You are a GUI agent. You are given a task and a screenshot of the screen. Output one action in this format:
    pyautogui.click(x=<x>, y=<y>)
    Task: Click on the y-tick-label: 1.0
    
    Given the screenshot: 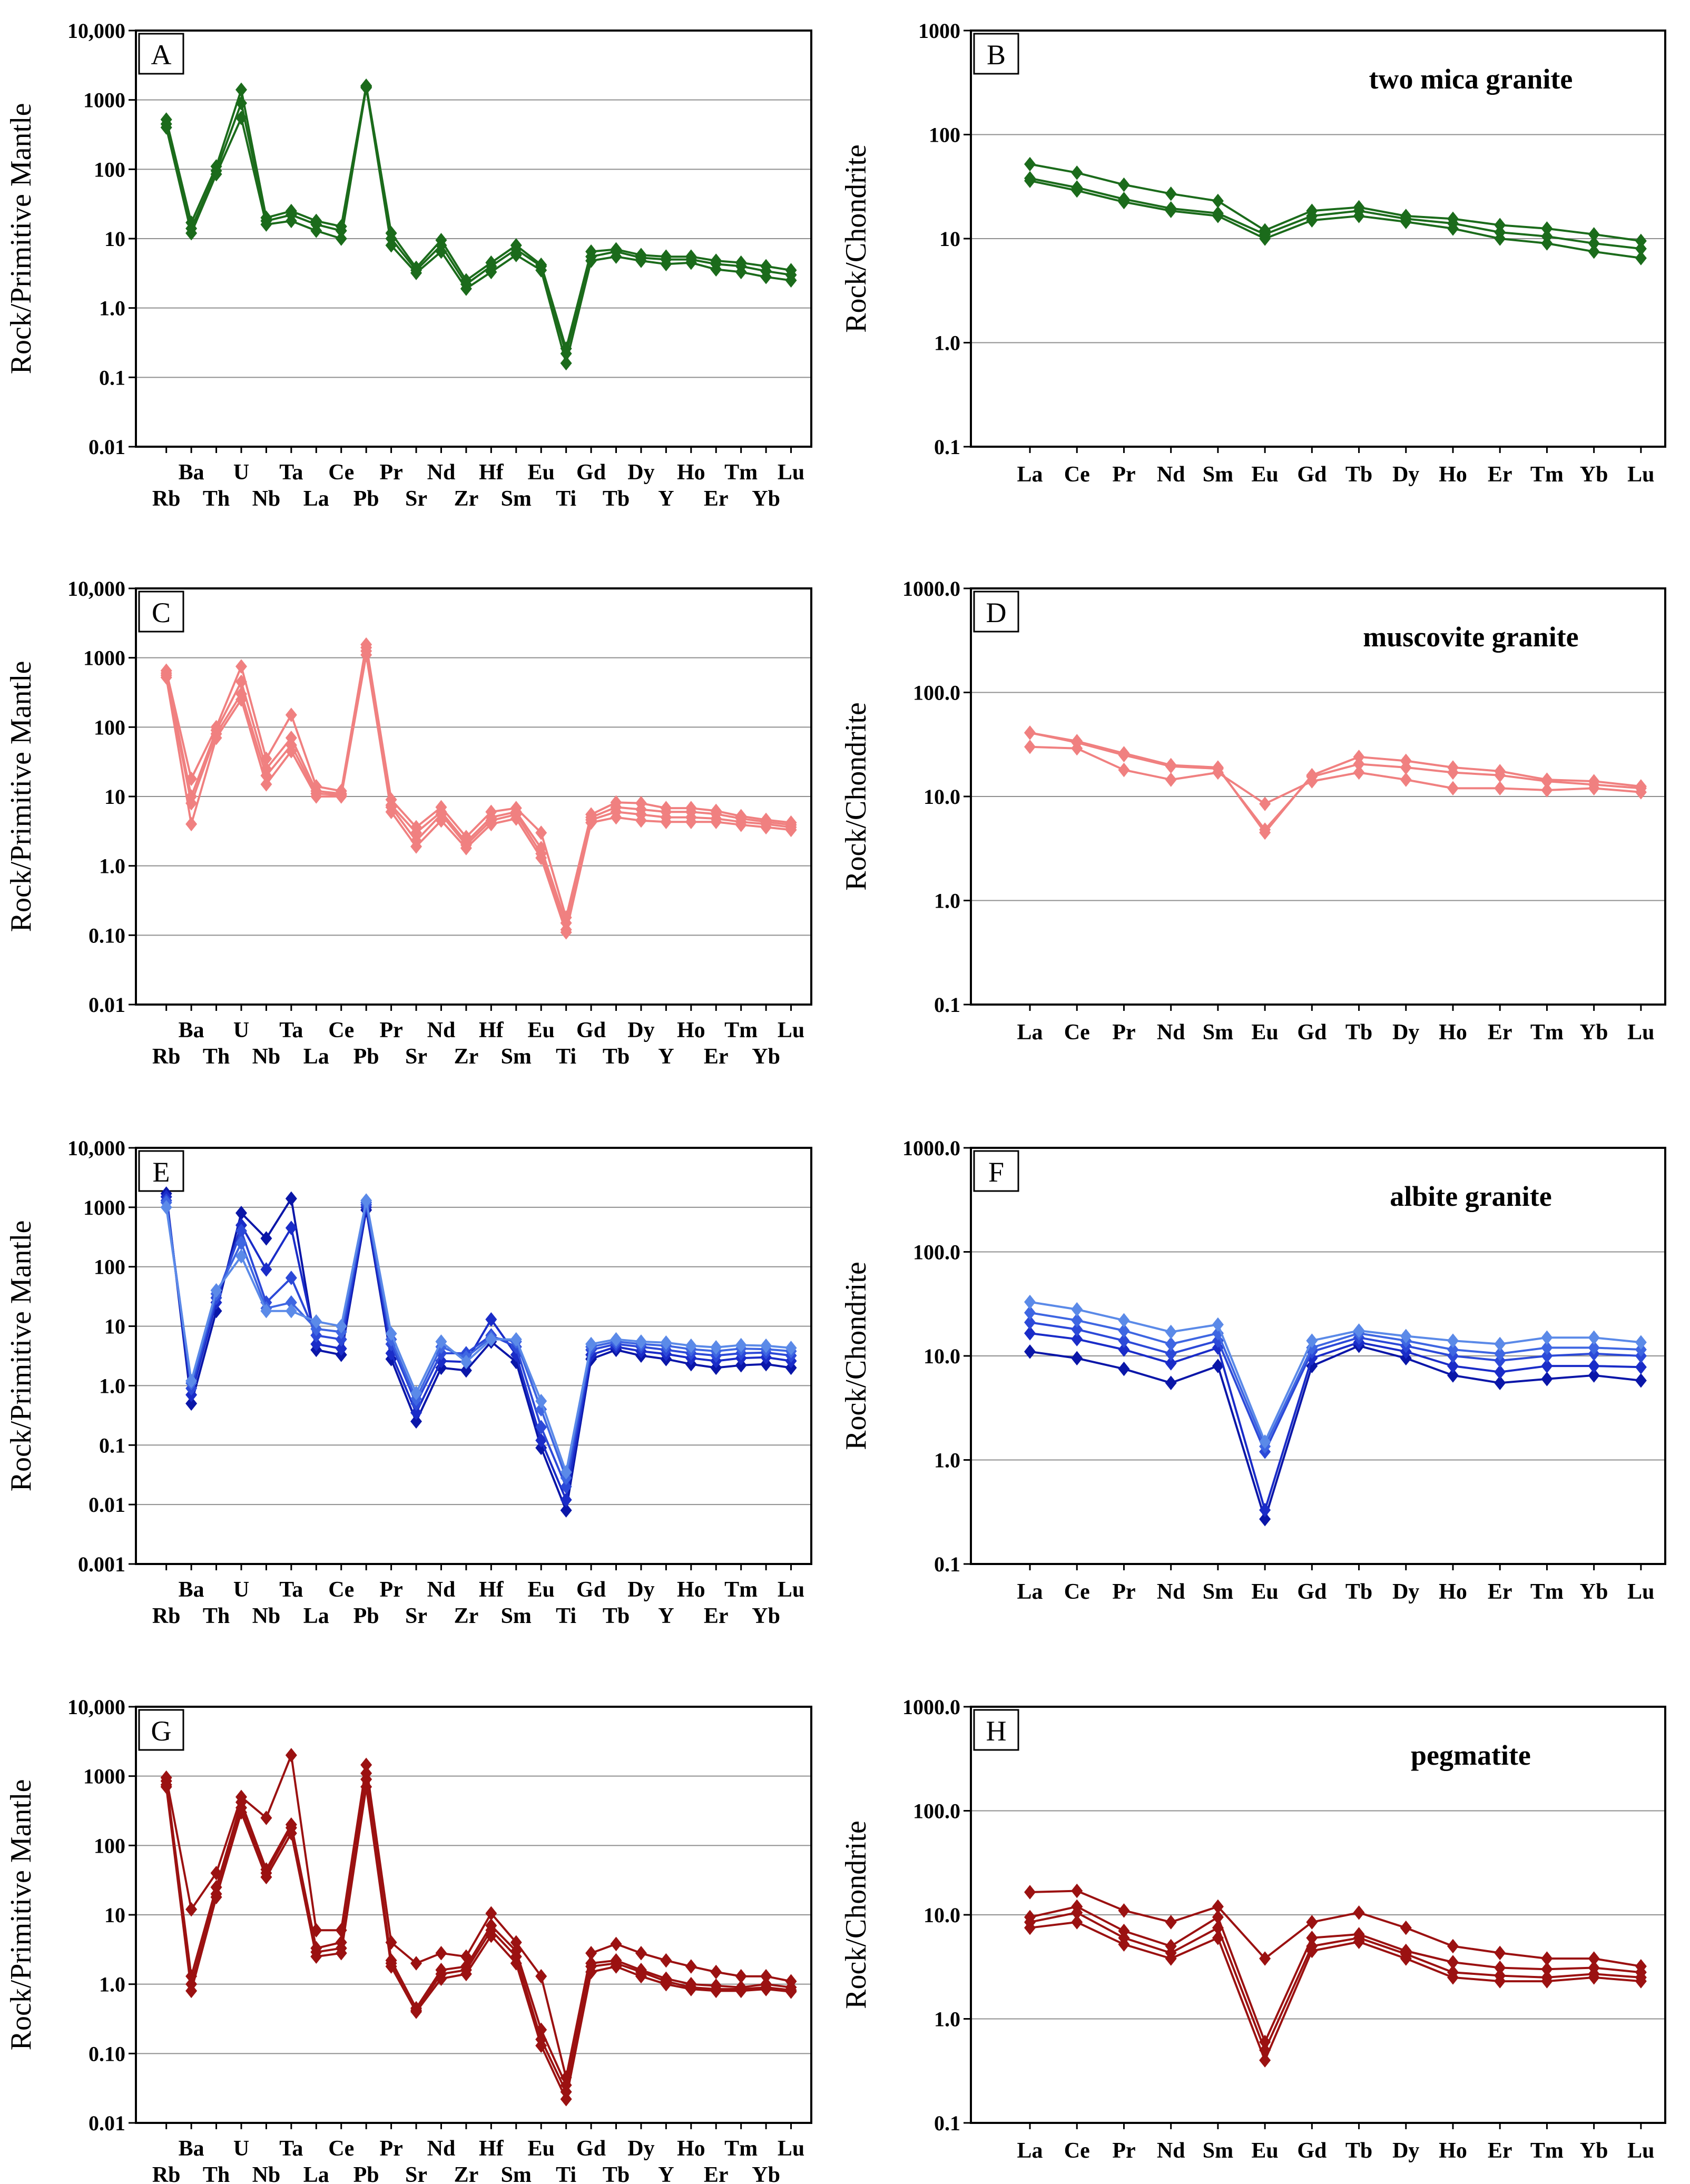 What is the action you would take?
    pyautogui.click(x=112, y=308)
    